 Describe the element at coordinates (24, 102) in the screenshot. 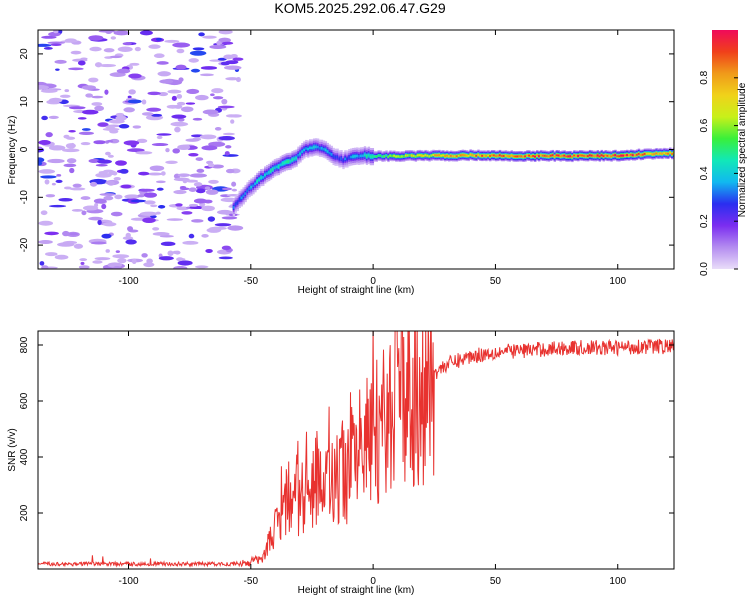

I see `y-tick-label: 10` at that location.